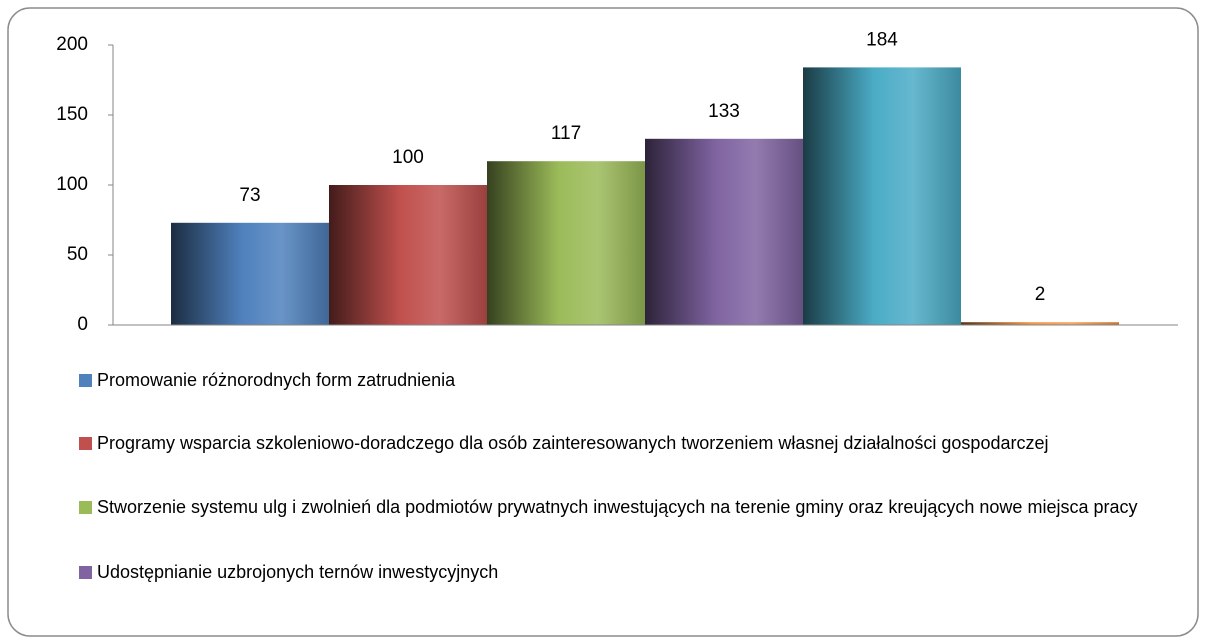  I want to click on data-label: 2, so click(1040, 294).